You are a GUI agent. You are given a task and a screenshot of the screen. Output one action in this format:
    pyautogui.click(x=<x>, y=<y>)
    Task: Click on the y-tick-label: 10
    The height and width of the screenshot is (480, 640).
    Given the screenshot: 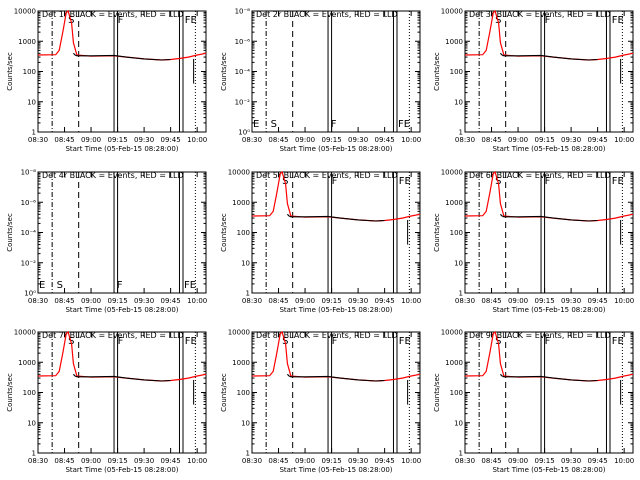 What is the action you would take?
    pyautogui.click(x=31, y=102)
    